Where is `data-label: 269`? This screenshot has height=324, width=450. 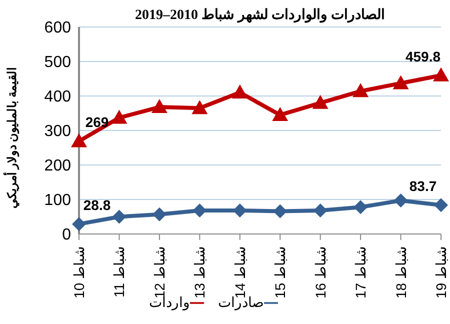
data-label: 269 is located at coordinates (97, 122).